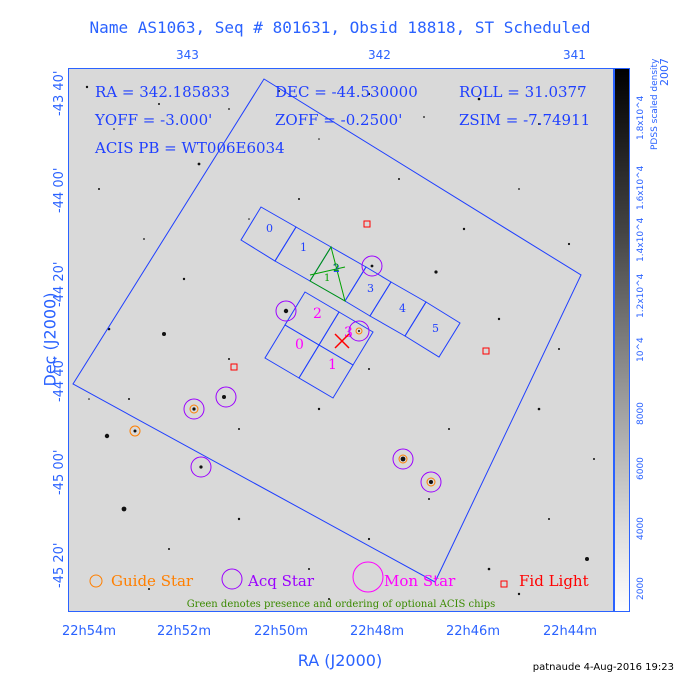 This screenshot has width=680, height=680. What do you see at coordinates (327, 278) in the screenshot?
I see `optional-chip-1: 1` at bounding box center [327, 278].